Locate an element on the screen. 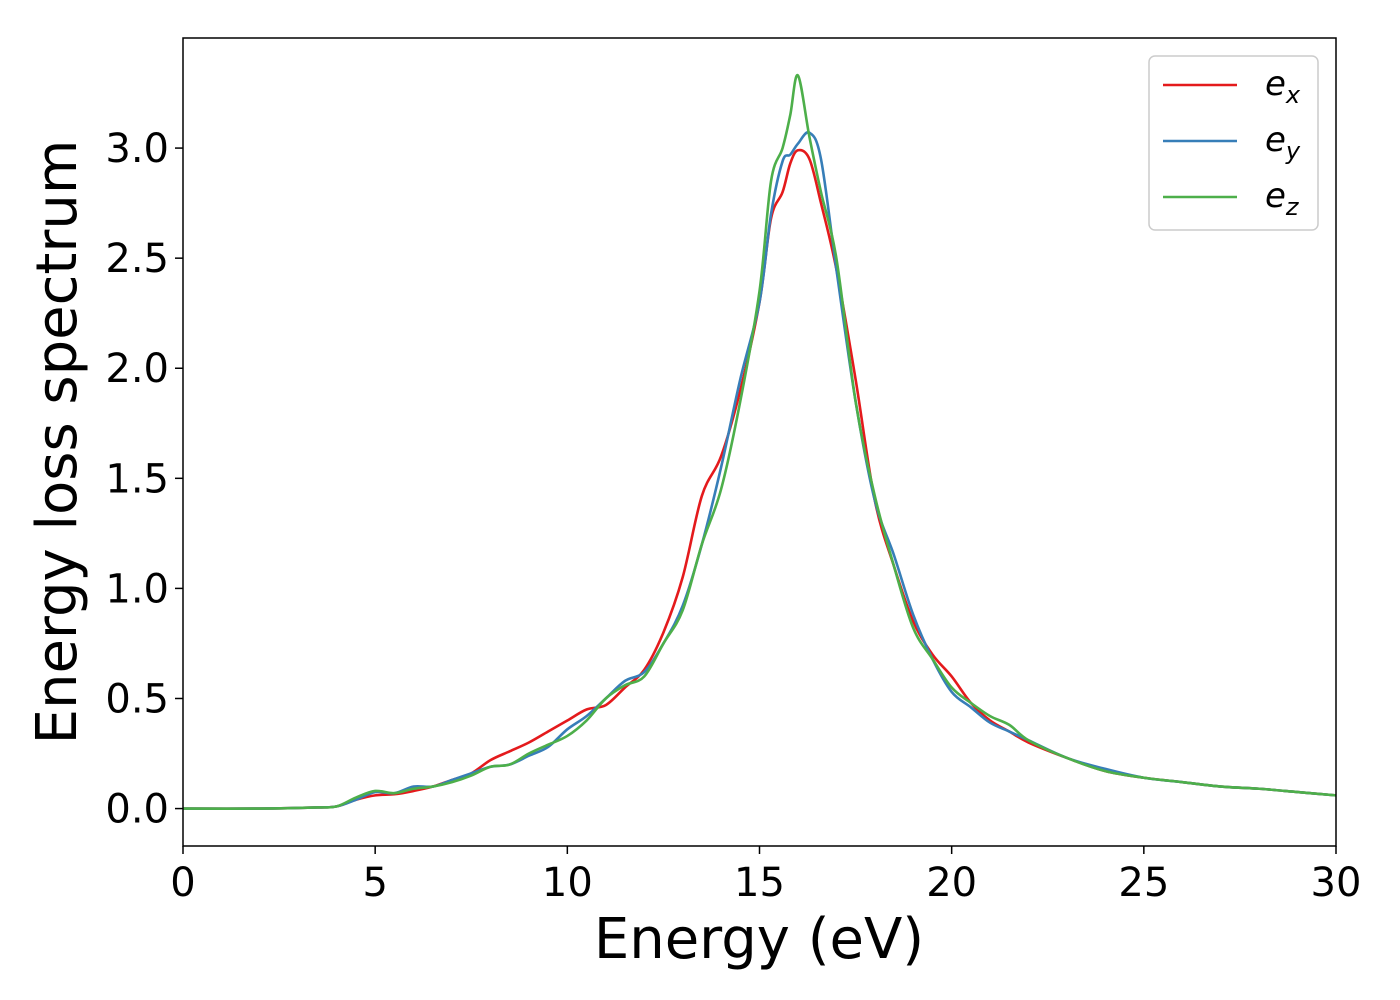 This screenshot has height=1000, width=1400. y-axis-ticks: 0.0 0.5 1.0 1.5 2.0 2.5 3.0 is located at coordinates (144, 479).